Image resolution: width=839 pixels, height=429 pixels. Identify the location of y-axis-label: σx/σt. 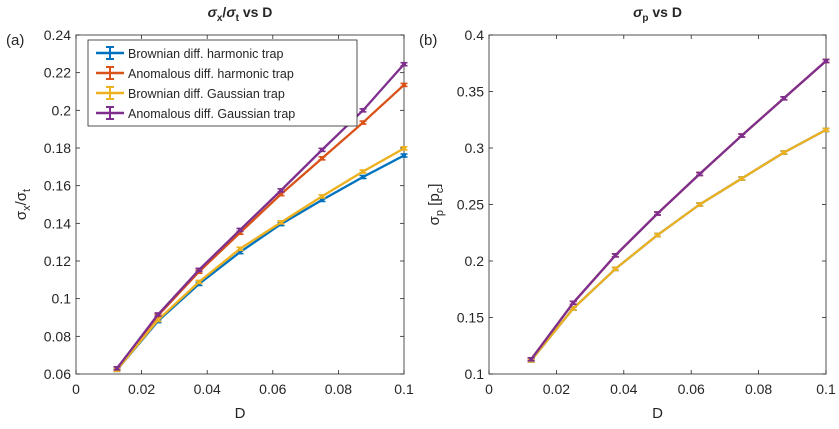
(23, 204).